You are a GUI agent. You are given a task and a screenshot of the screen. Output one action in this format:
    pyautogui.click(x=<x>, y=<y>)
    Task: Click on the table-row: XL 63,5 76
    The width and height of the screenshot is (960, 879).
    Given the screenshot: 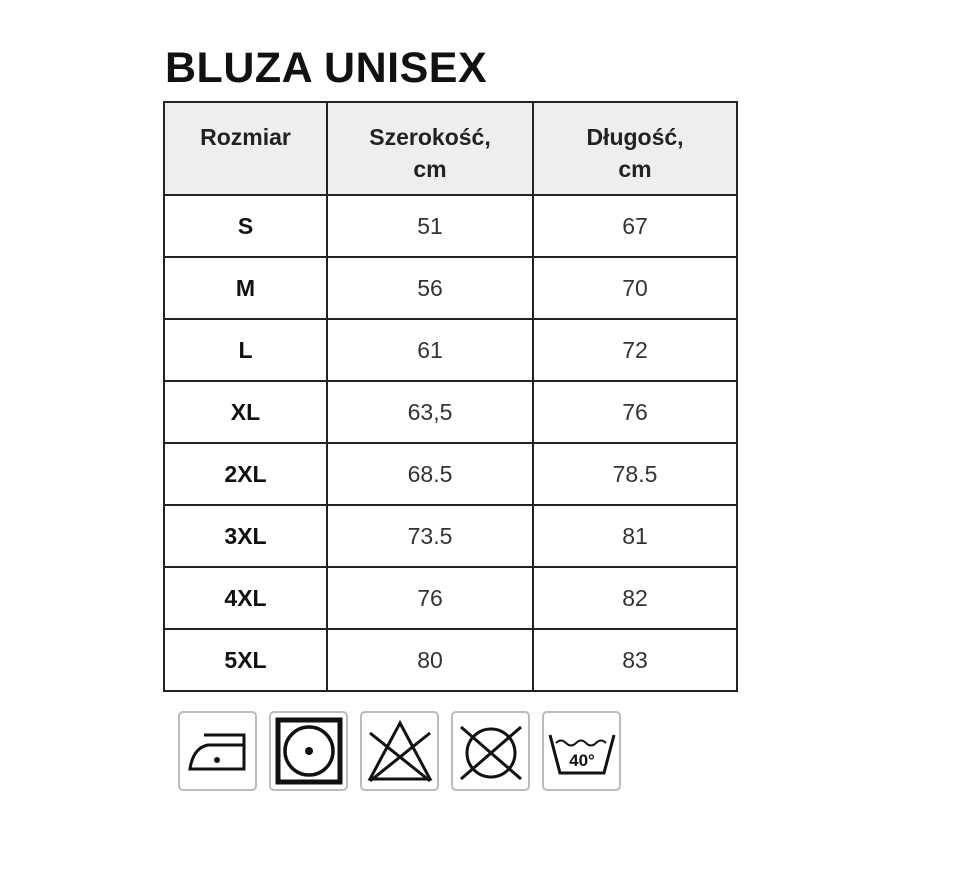 What is the action you would take?
    pyautogui.click(x=450, y=412)
    